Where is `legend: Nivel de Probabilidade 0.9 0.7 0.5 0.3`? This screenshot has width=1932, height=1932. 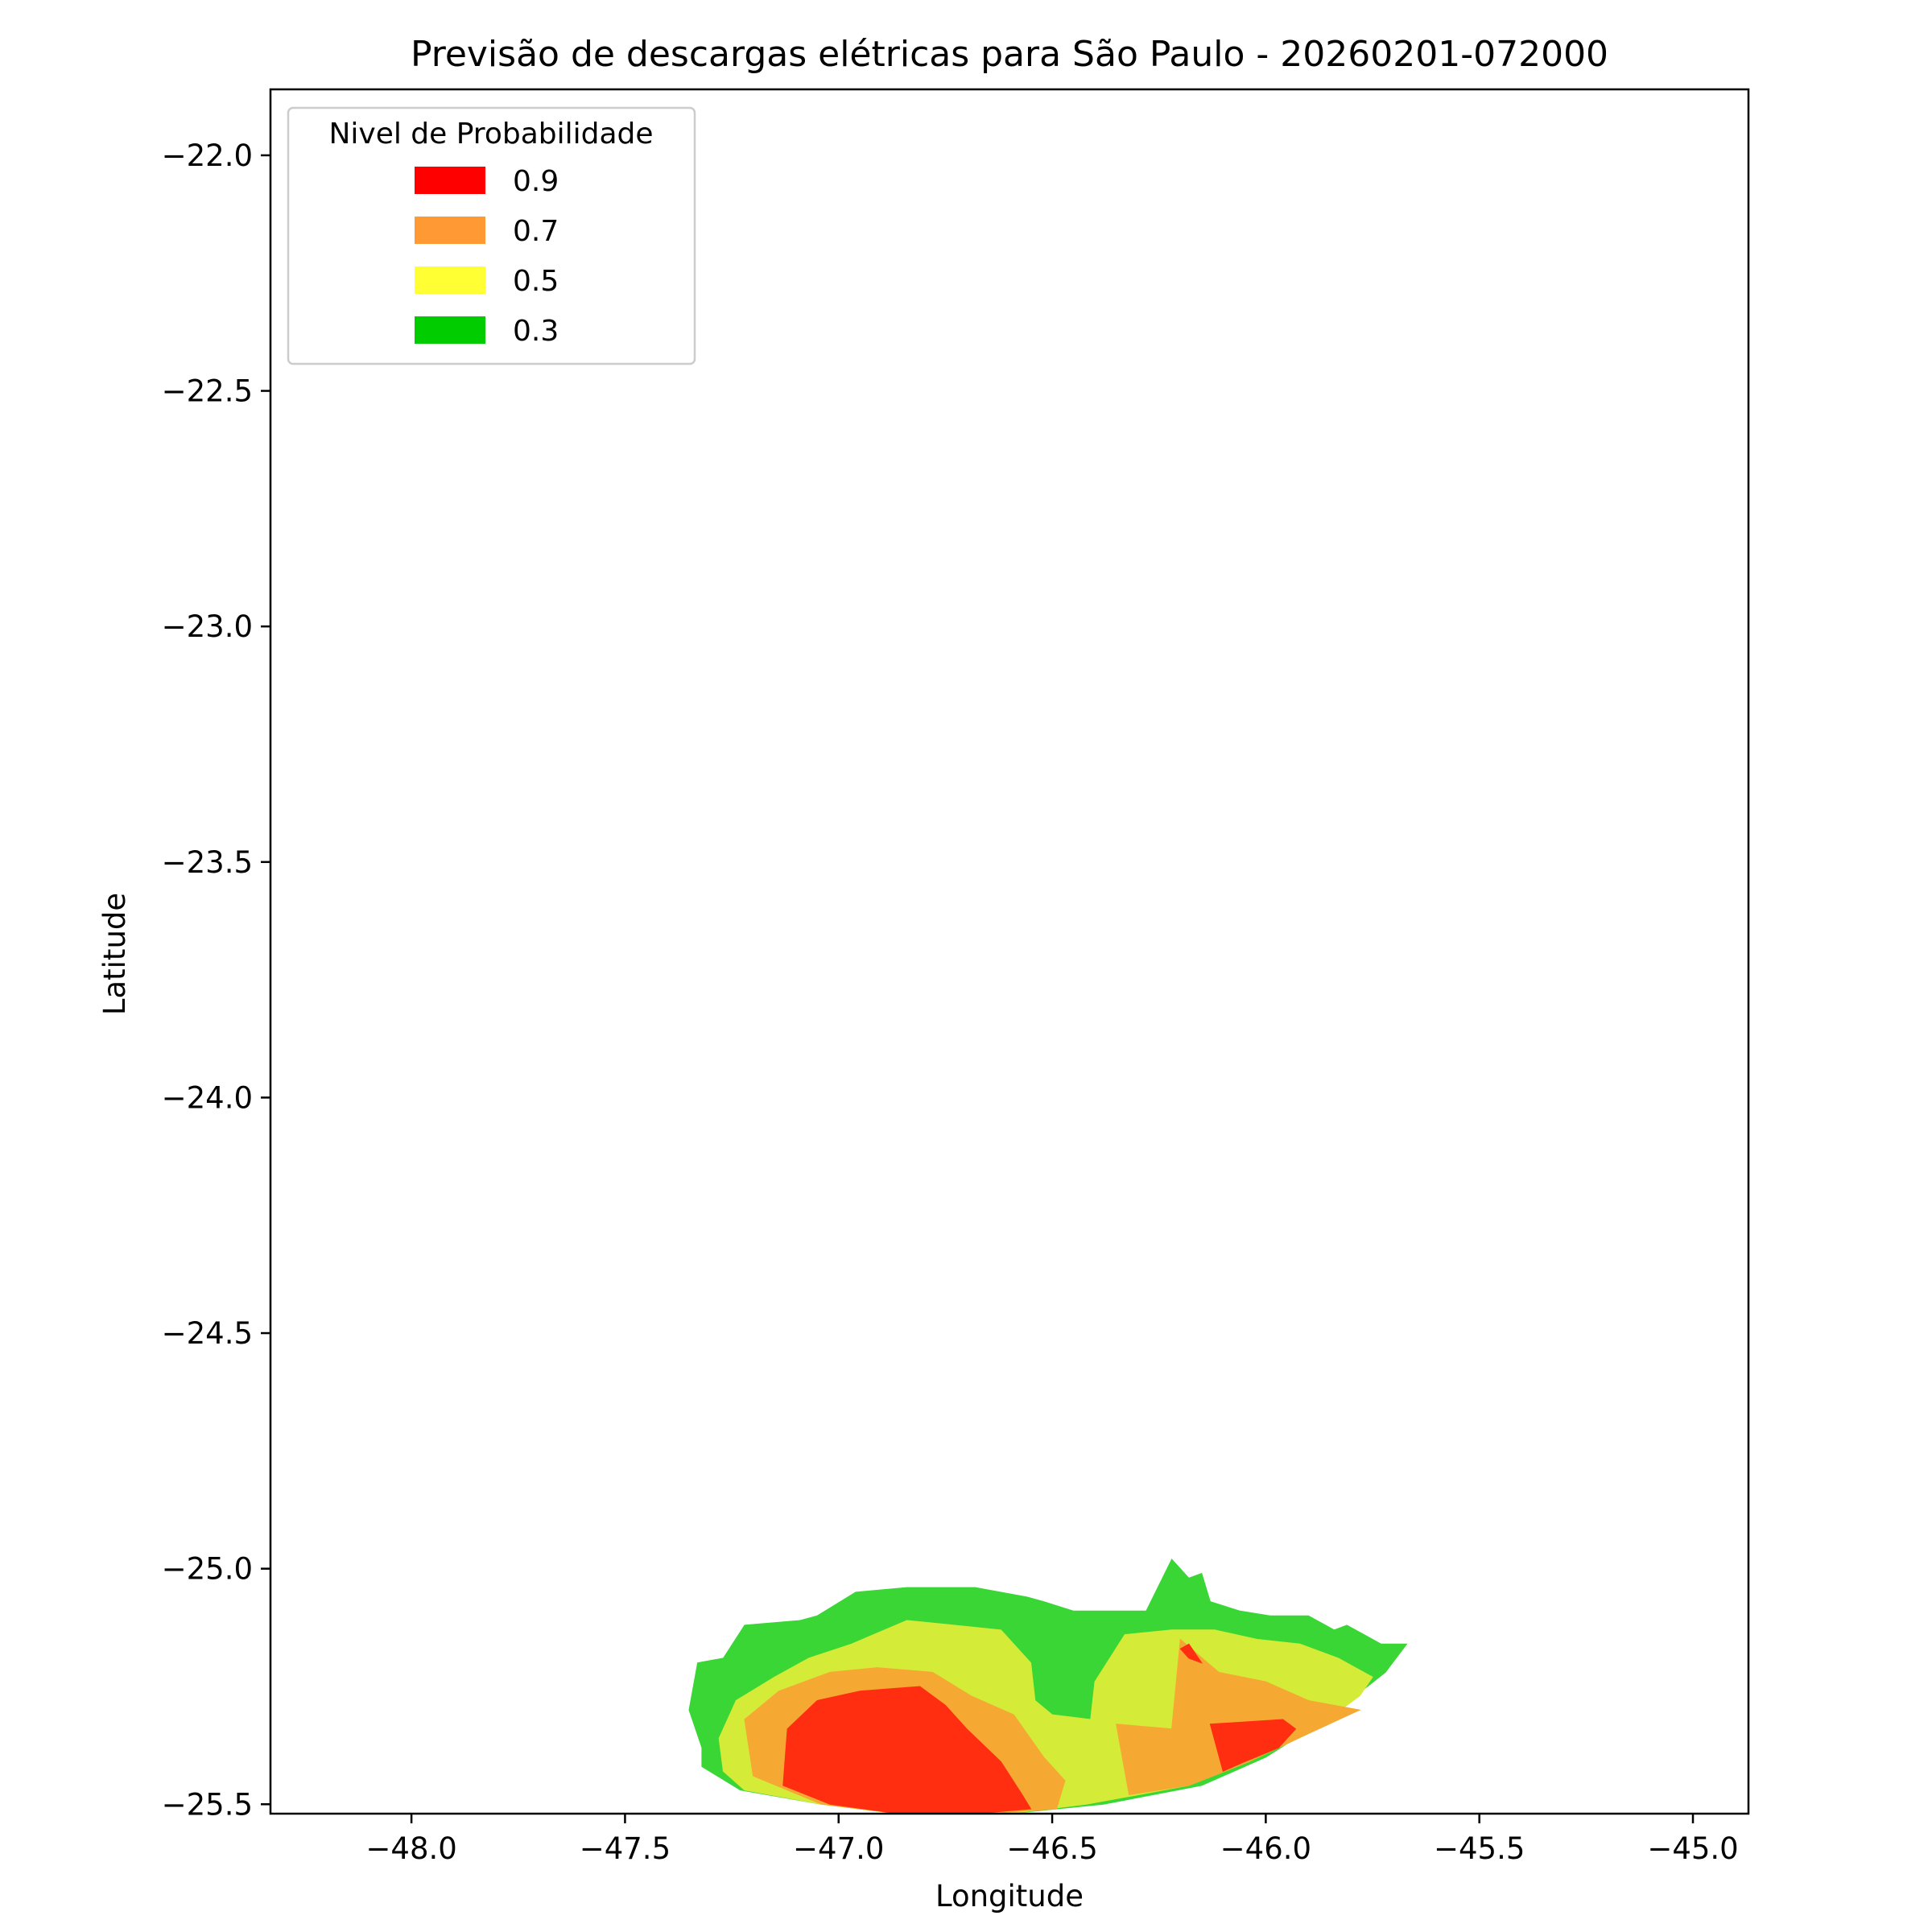
legend: Nivel de Probabilidade 0.9 0.7 0.5 0.3 is located at coordinates (491, 235).